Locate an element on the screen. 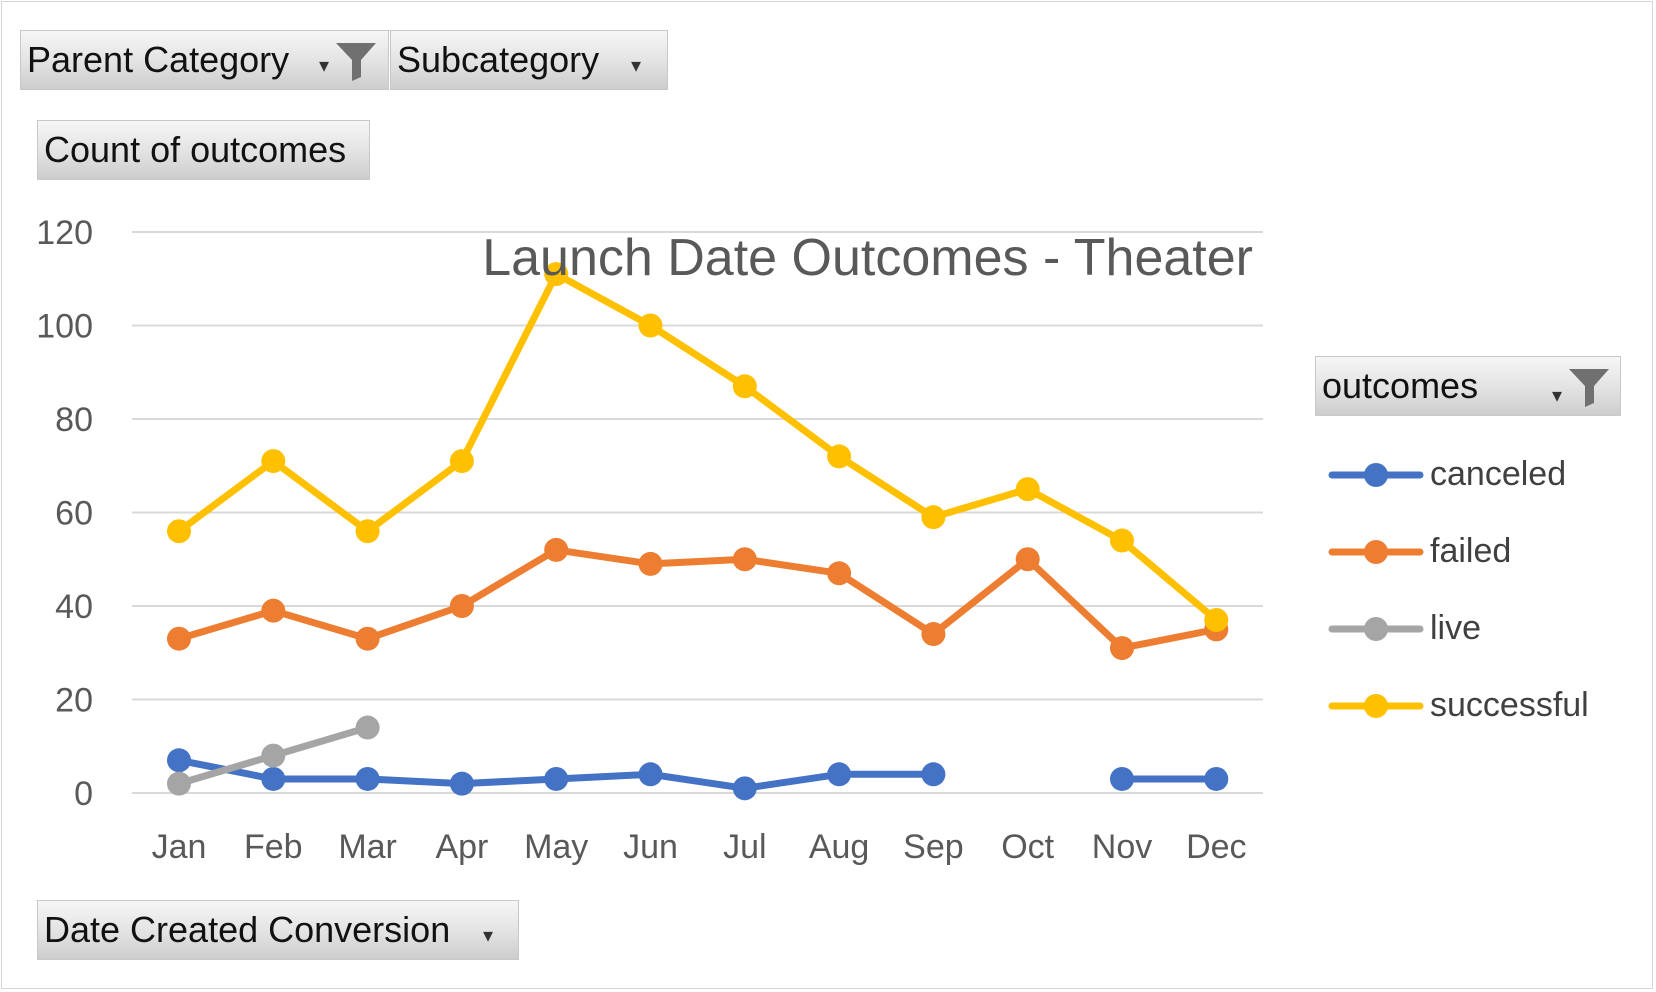 The image size is (1656, 992). series-line-failed is located at coordinates (697, 599).